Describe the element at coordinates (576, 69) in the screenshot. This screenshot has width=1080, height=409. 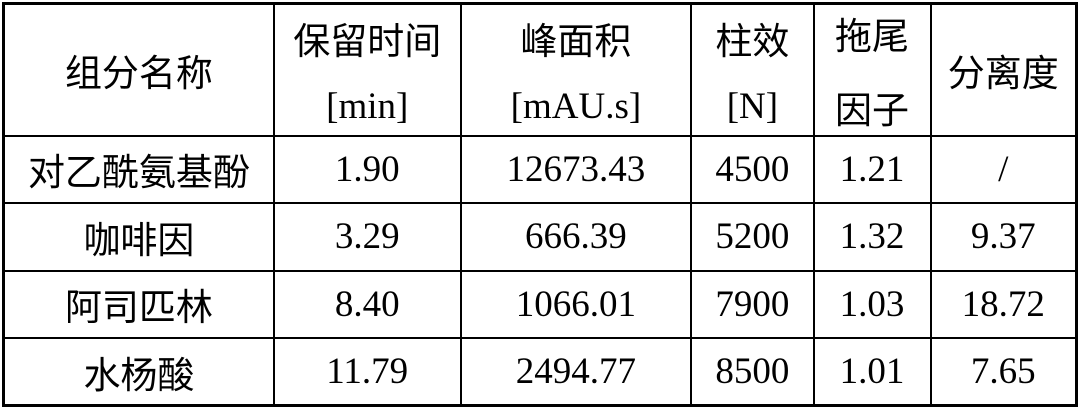
I see `column-header-peak-area: 峰面积 [mAU.s]` at that location.